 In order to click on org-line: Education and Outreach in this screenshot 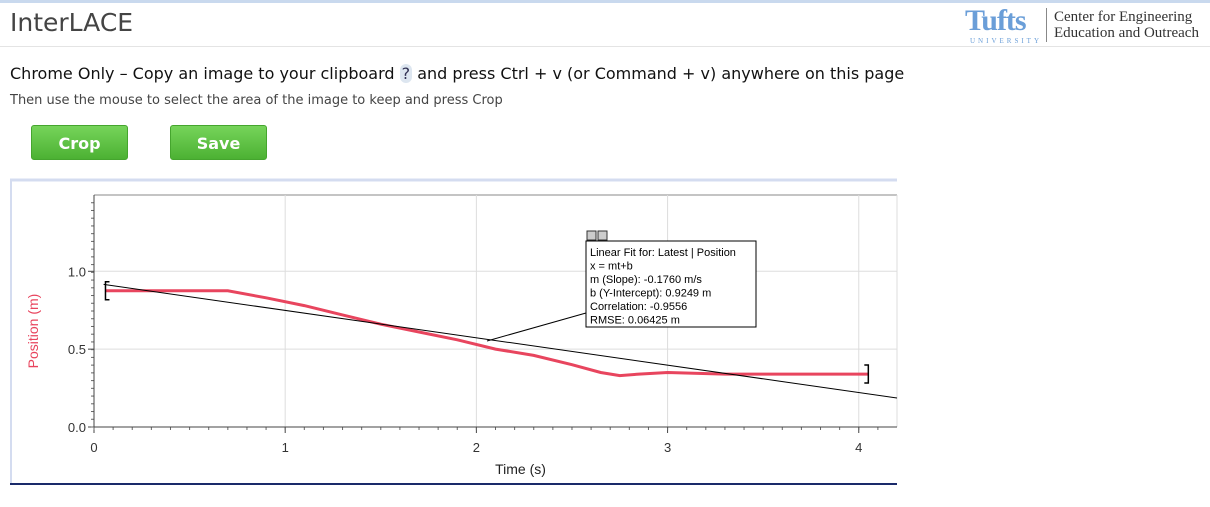, I will do `click(1126, 33)`.